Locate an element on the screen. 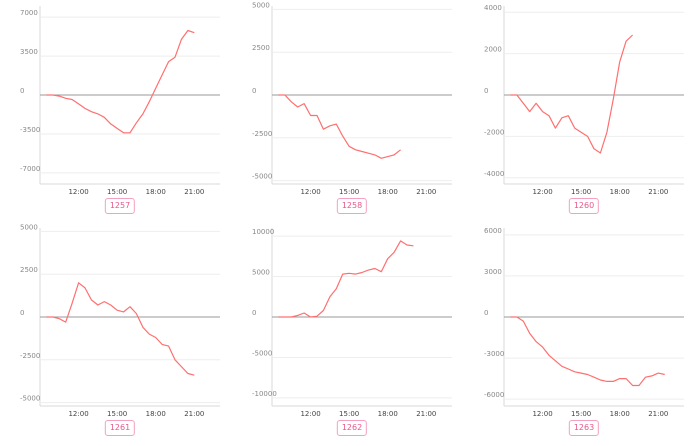 The width and height of the screenshot is (700, 446). chart-label-badge: 1262 is located at coordinates (352, 428).